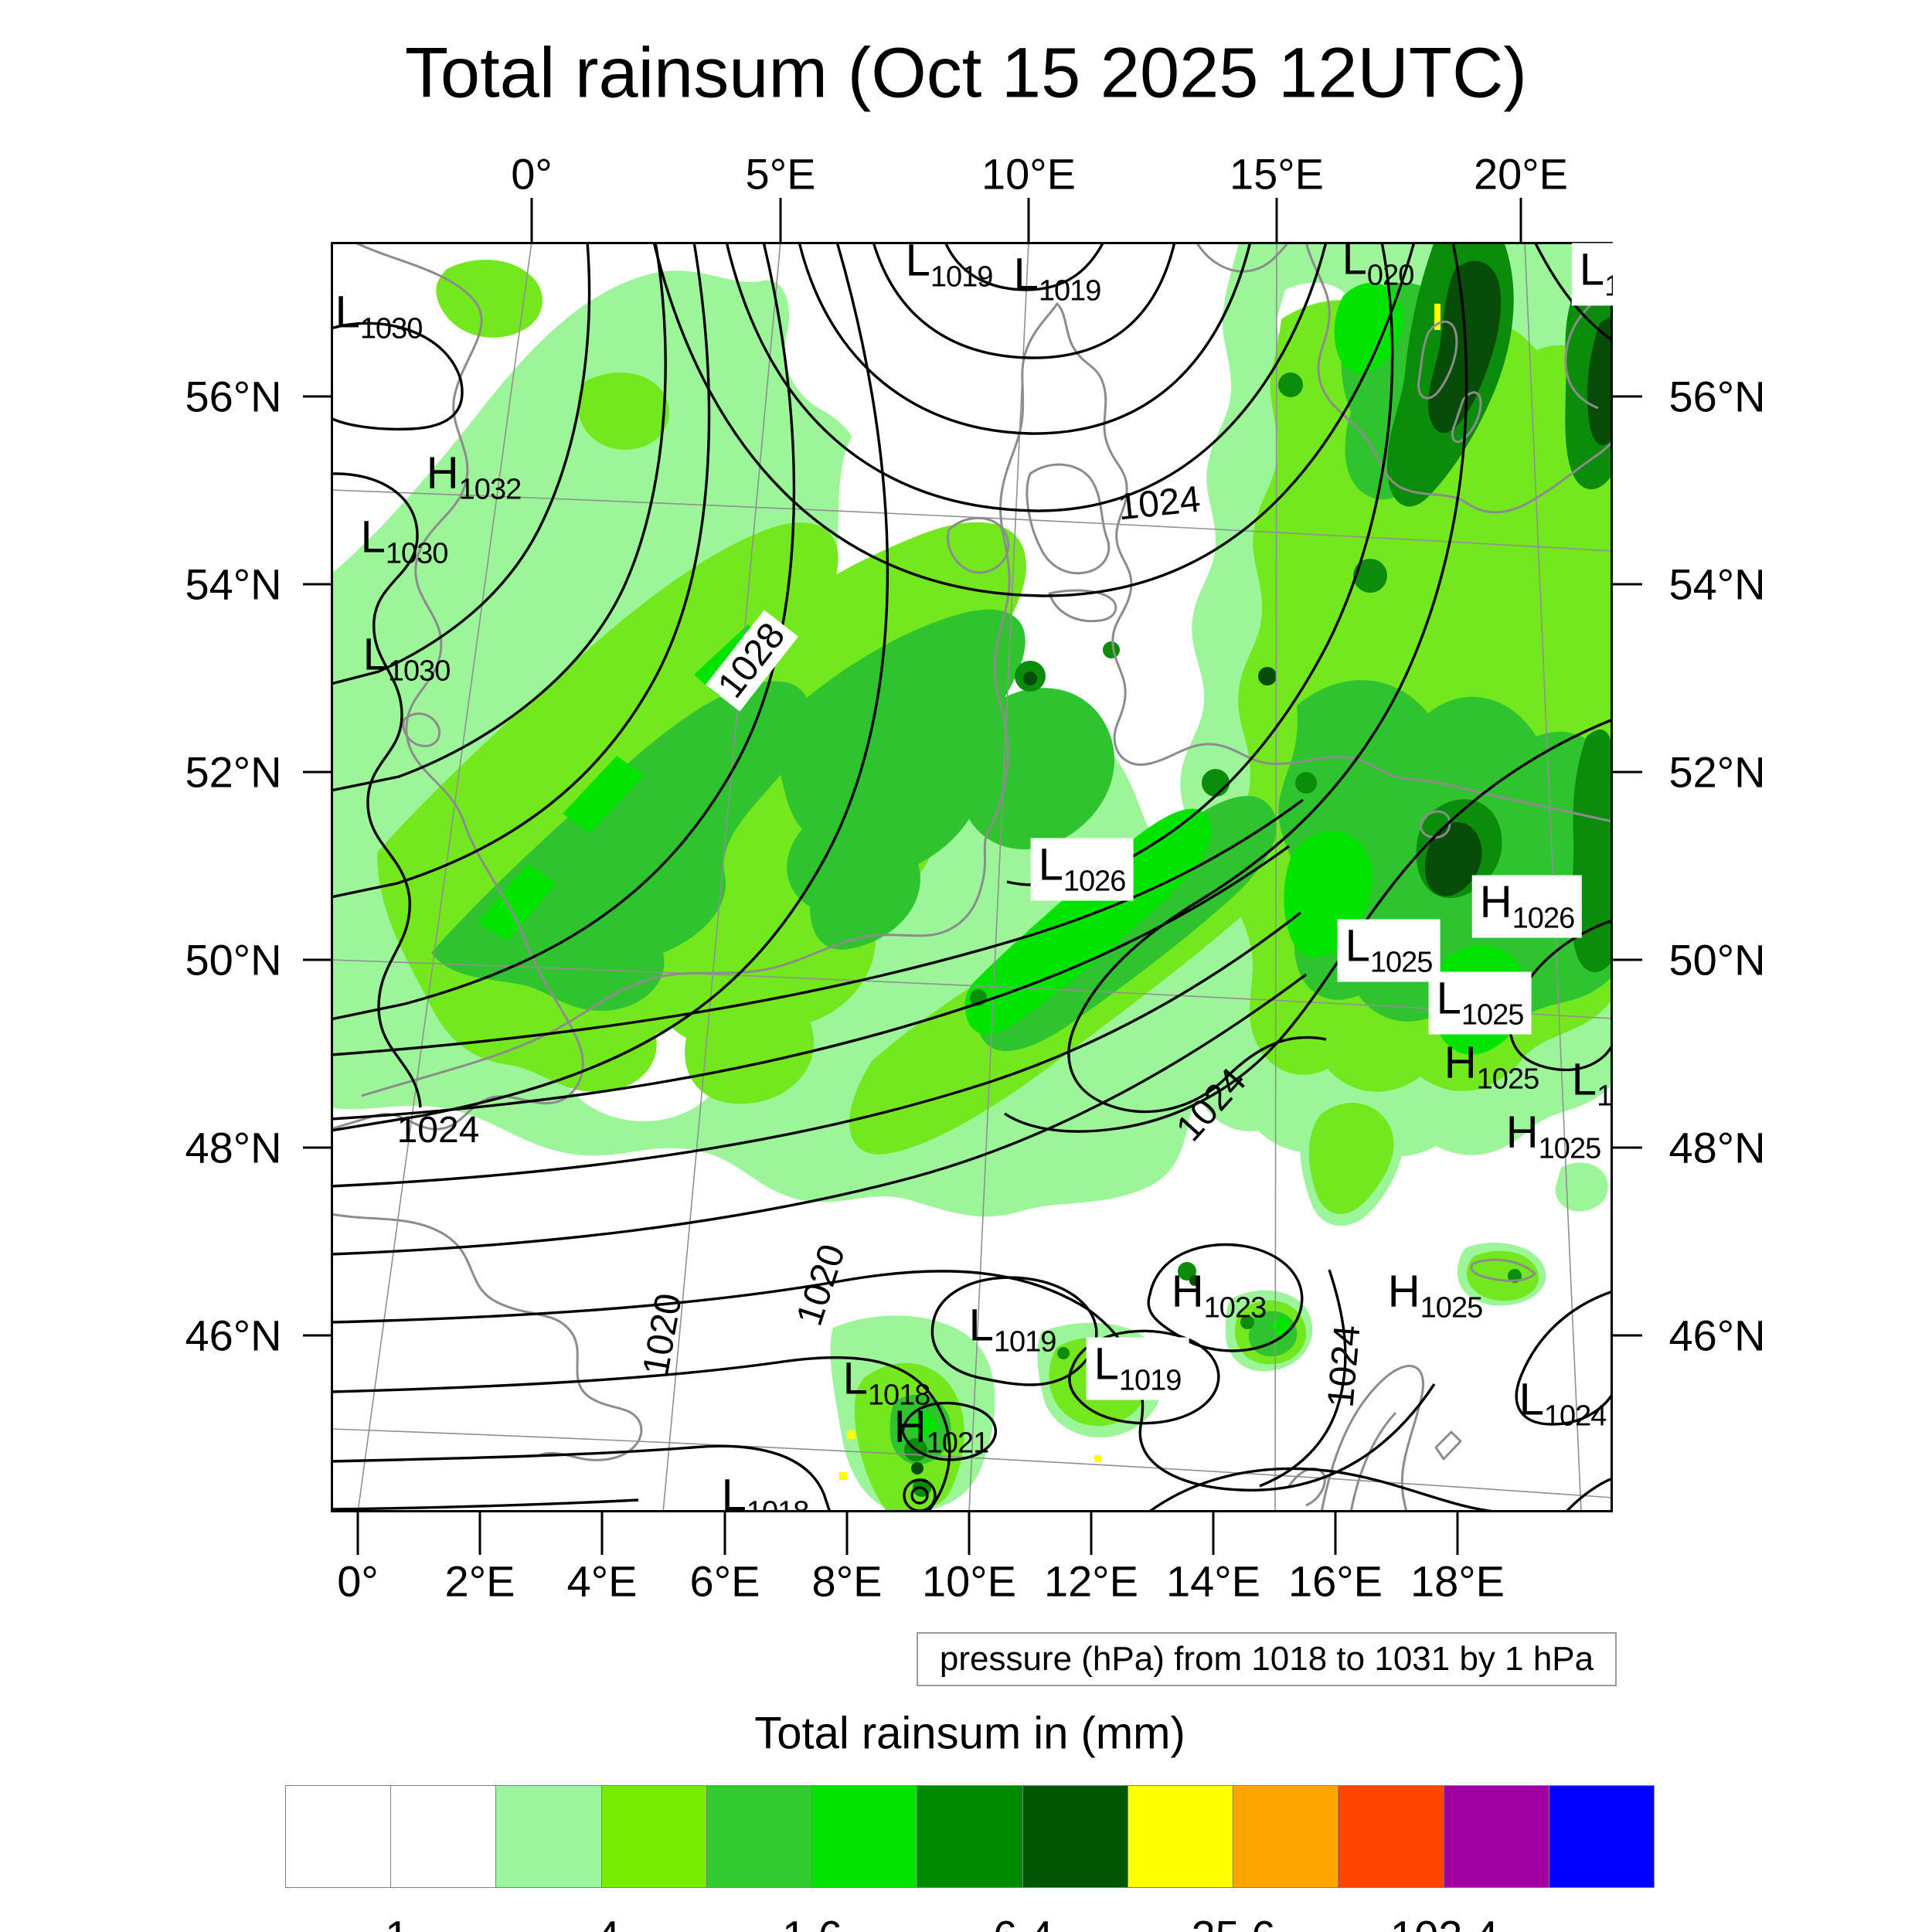  I want to click on left-axis-label: 48°N, so click(234, 1148).